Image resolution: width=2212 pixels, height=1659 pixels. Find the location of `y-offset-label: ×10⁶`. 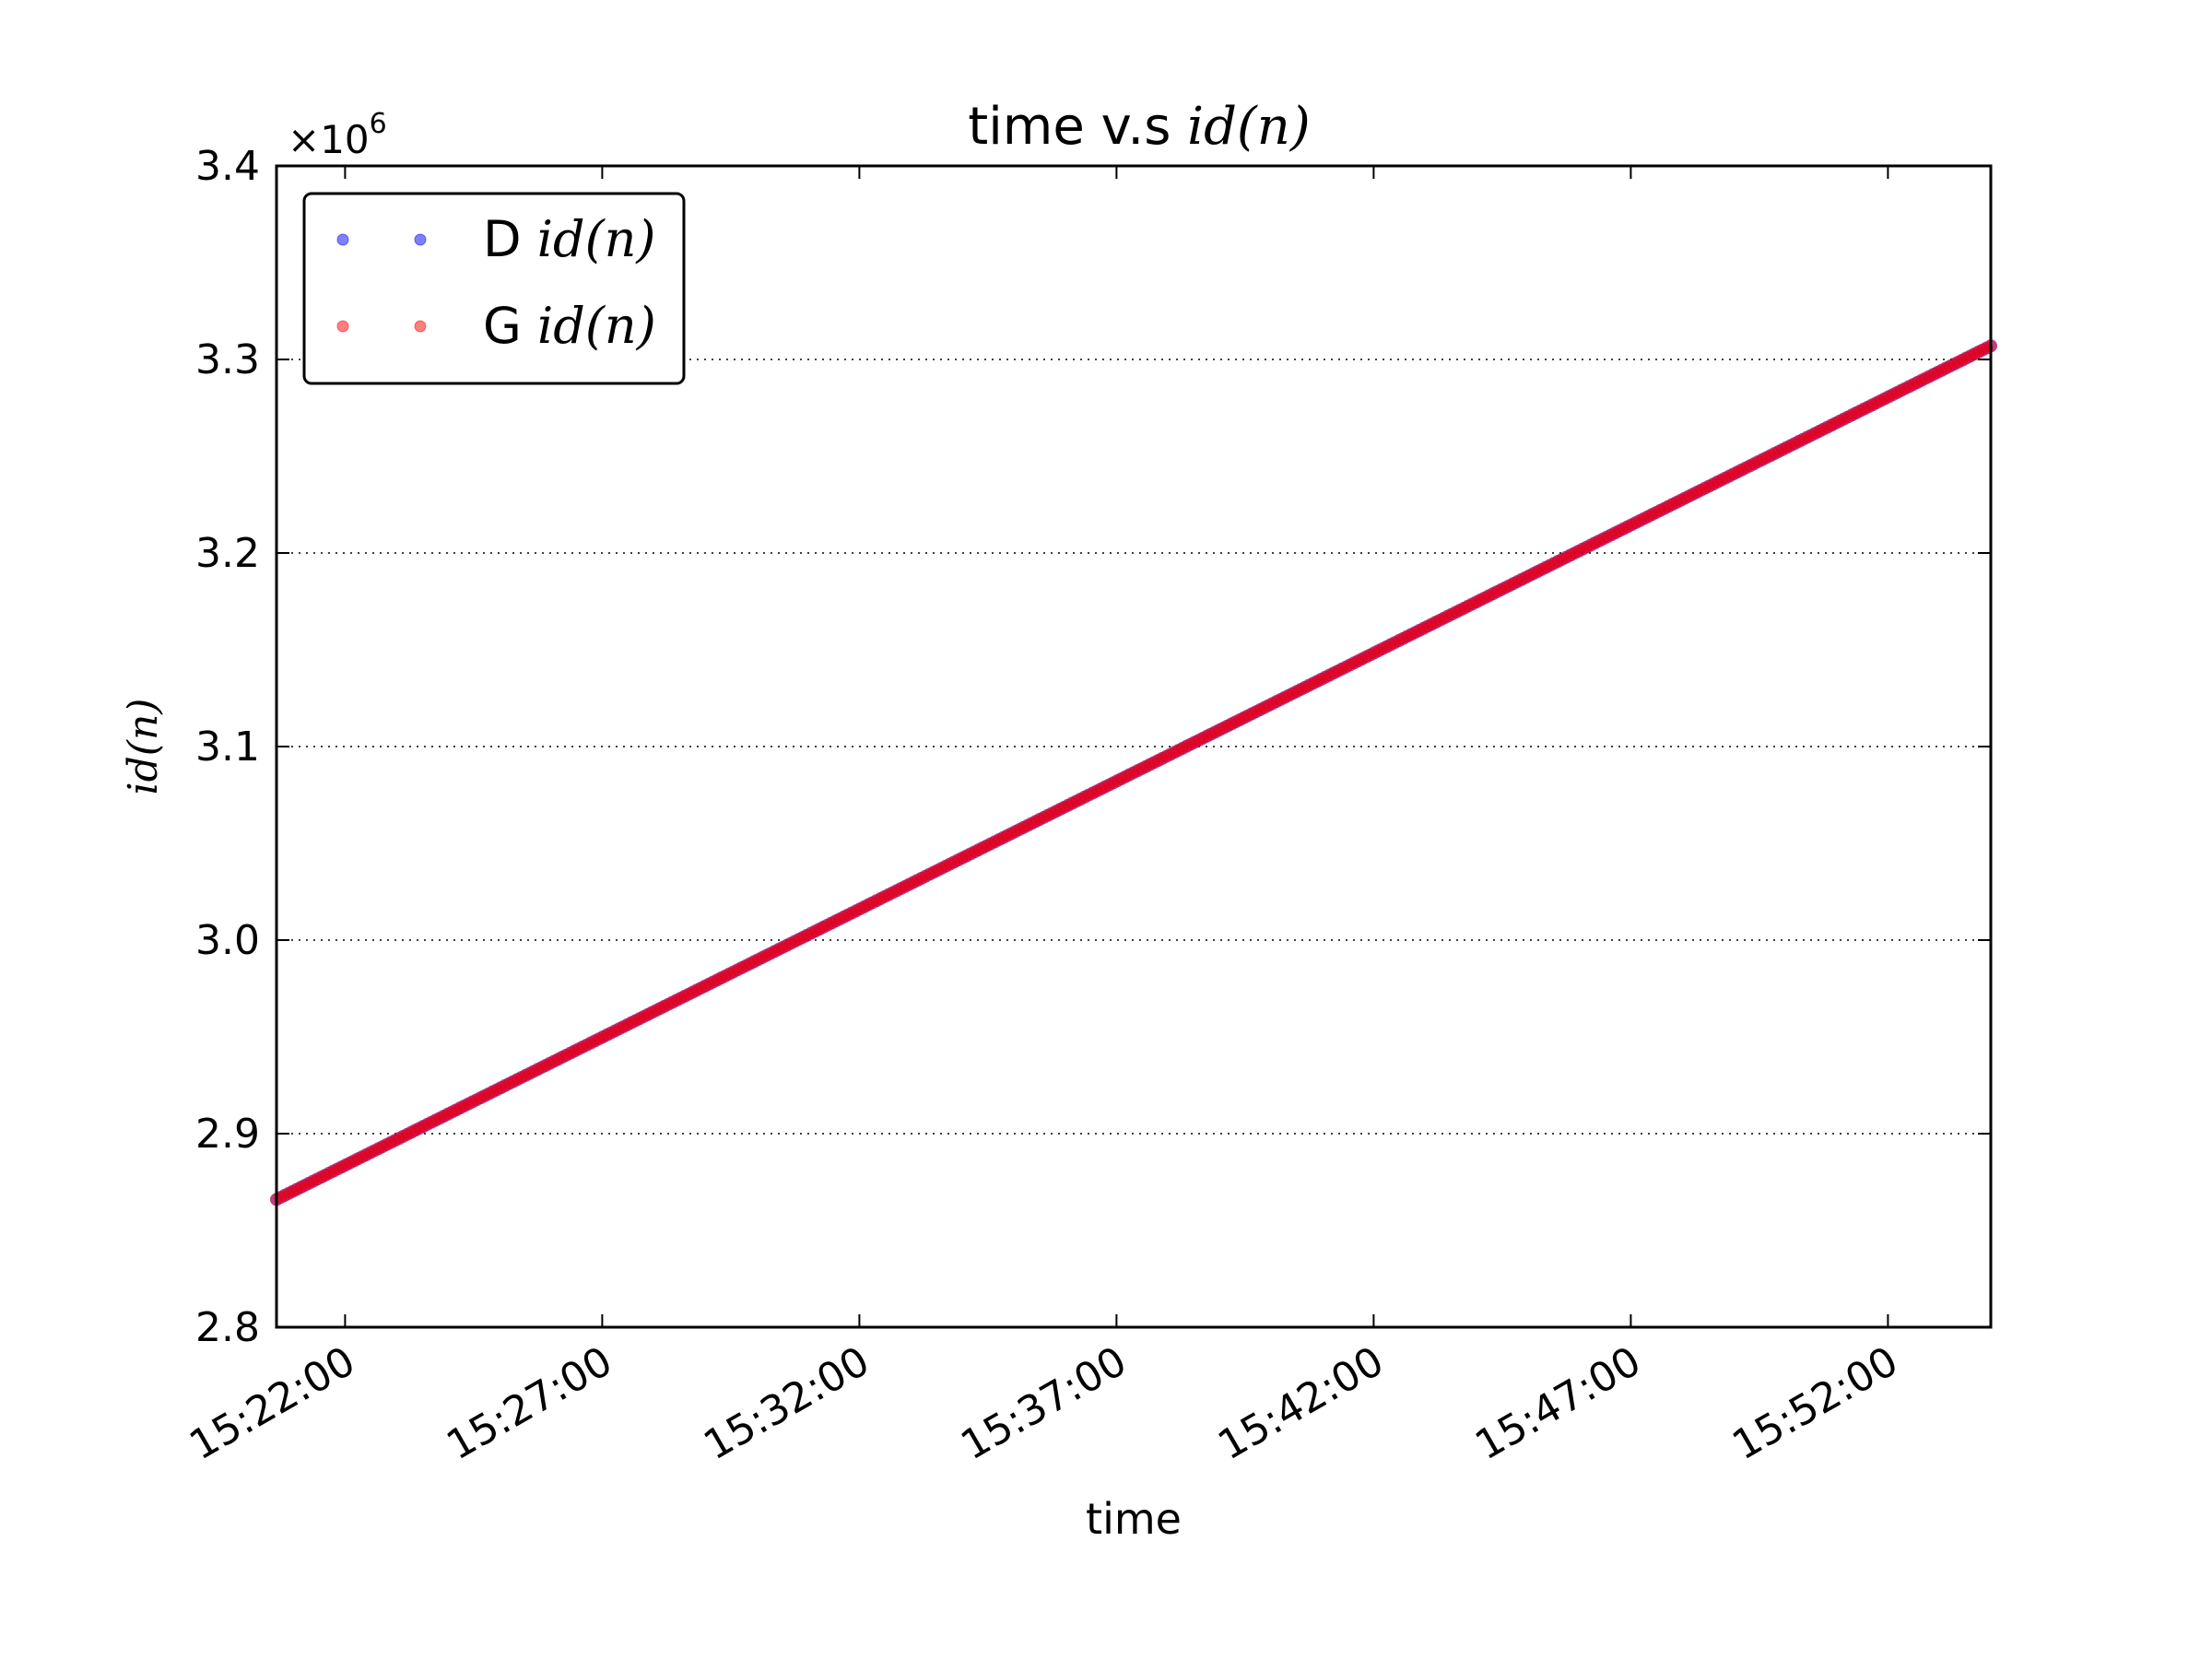

y-offset-label: ×10⁶ is located at coordinates (337, 135).